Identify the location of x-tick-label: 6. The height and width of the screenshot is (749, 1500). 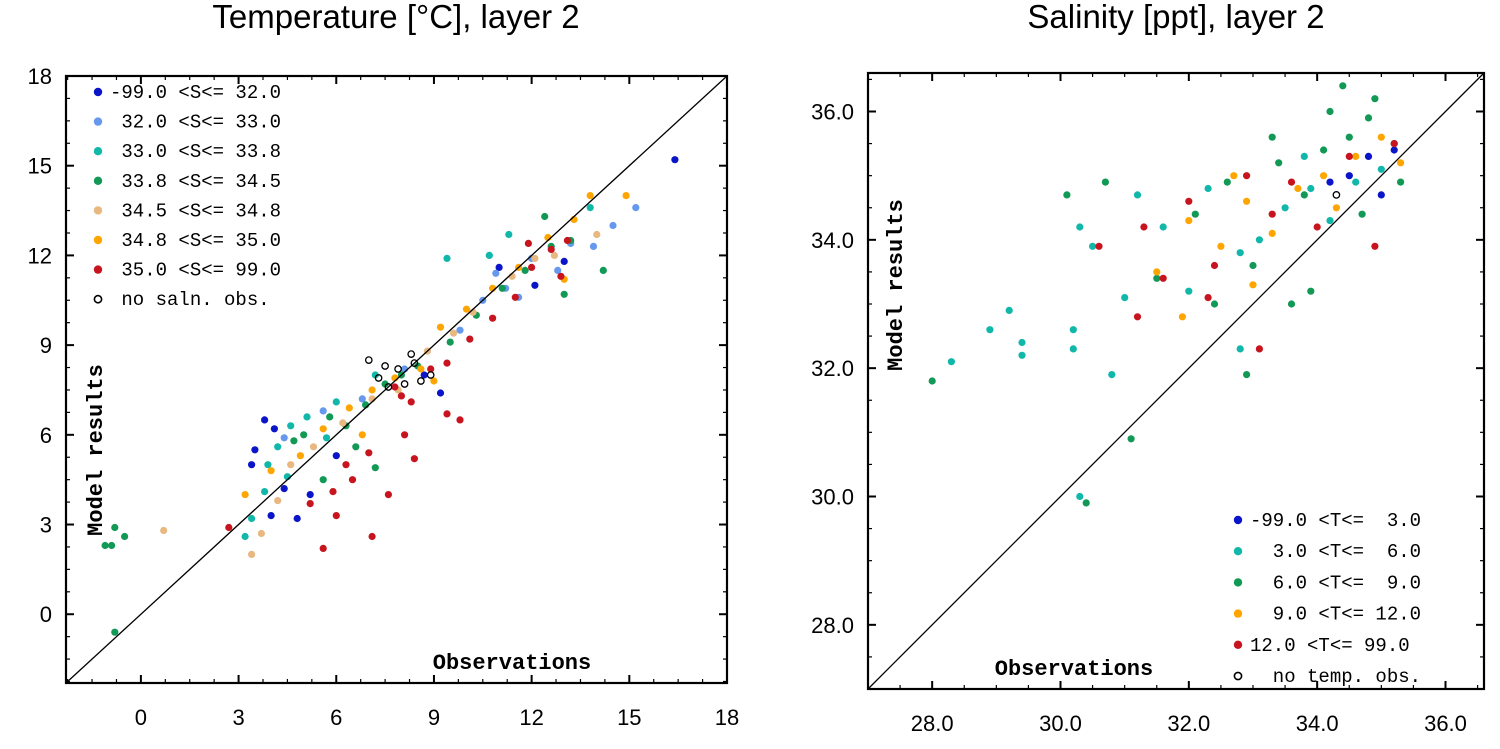
(336, 717).